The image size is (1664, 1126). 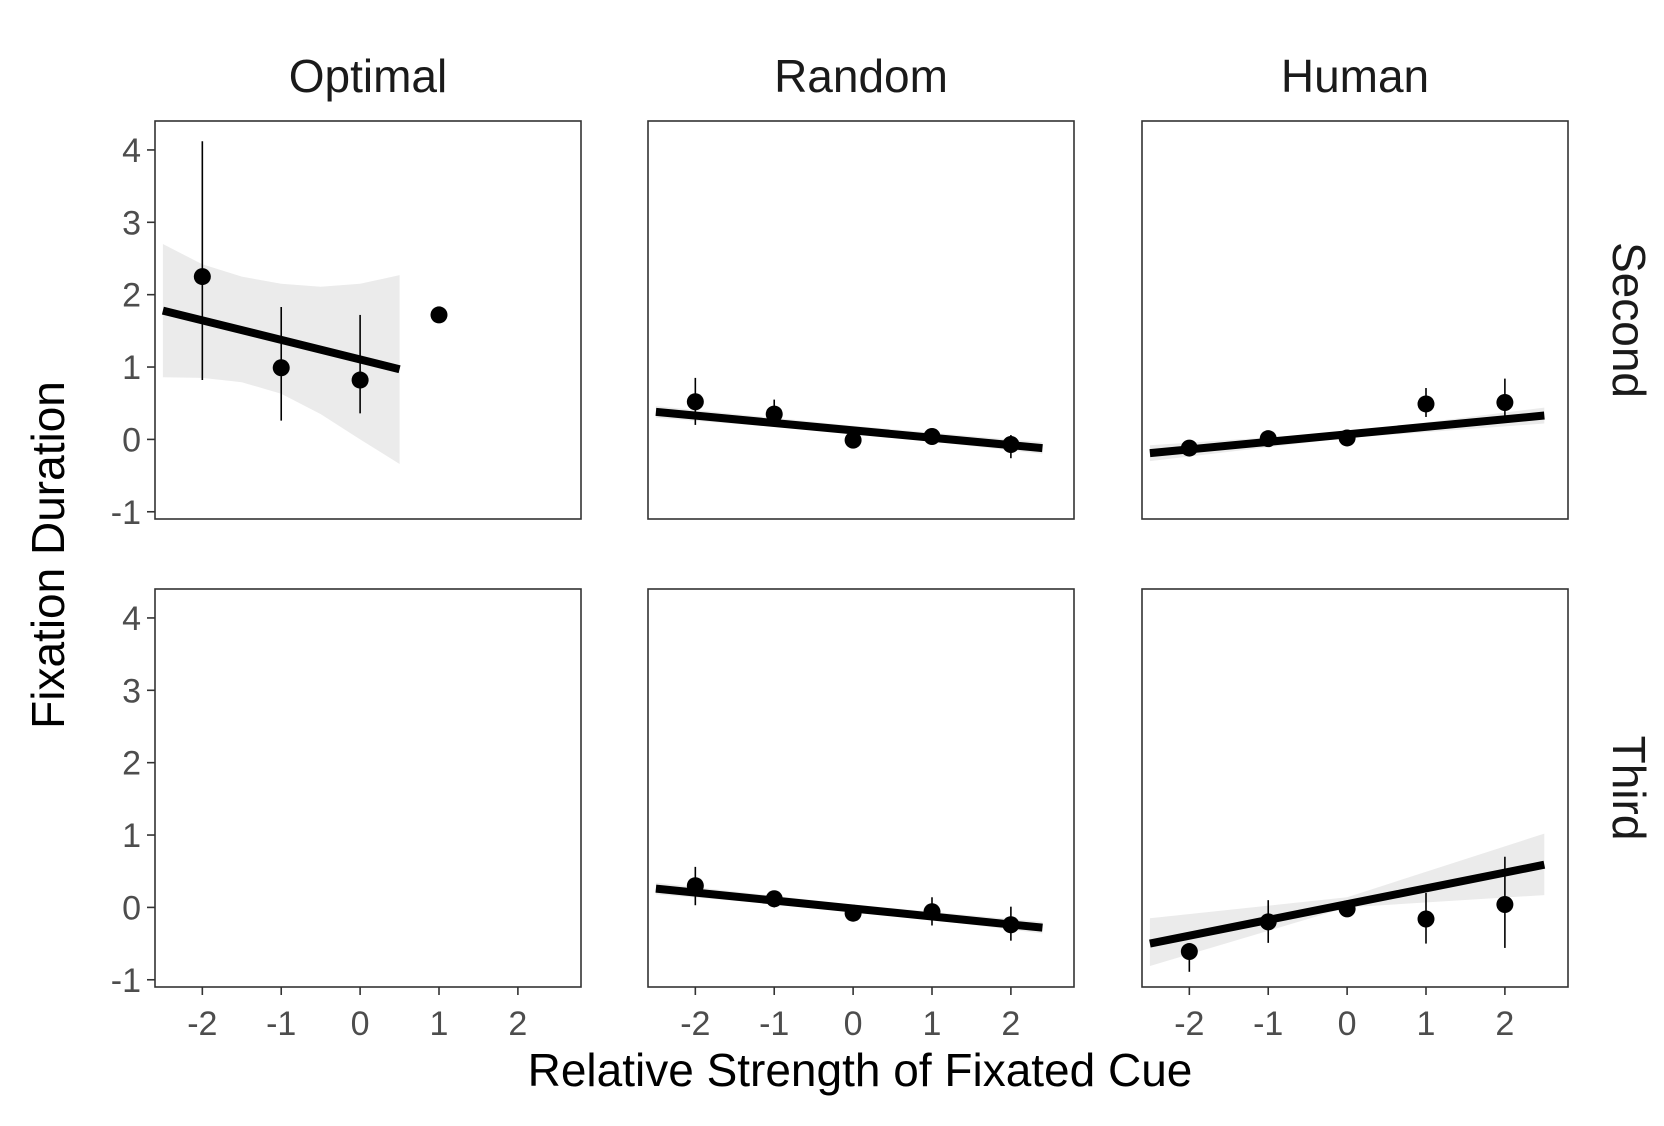 What do you see at coordinates (368, 76) in the screenshot?
I see `column-strip-label: Optimal` at bounding box center [368, 76].